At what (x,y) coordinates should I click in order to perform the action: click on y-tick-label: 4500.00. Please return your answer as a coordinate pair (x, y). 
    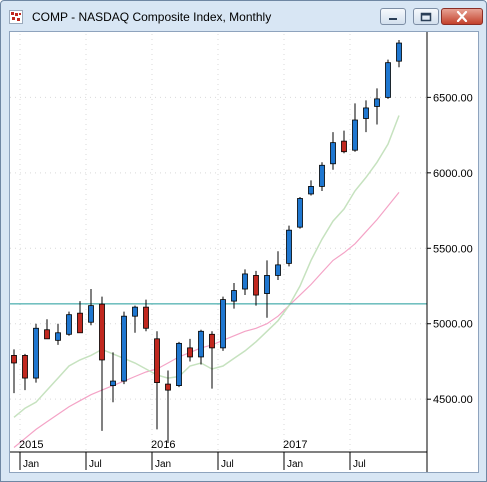
    Looking at the image, I should click on (453, 400).